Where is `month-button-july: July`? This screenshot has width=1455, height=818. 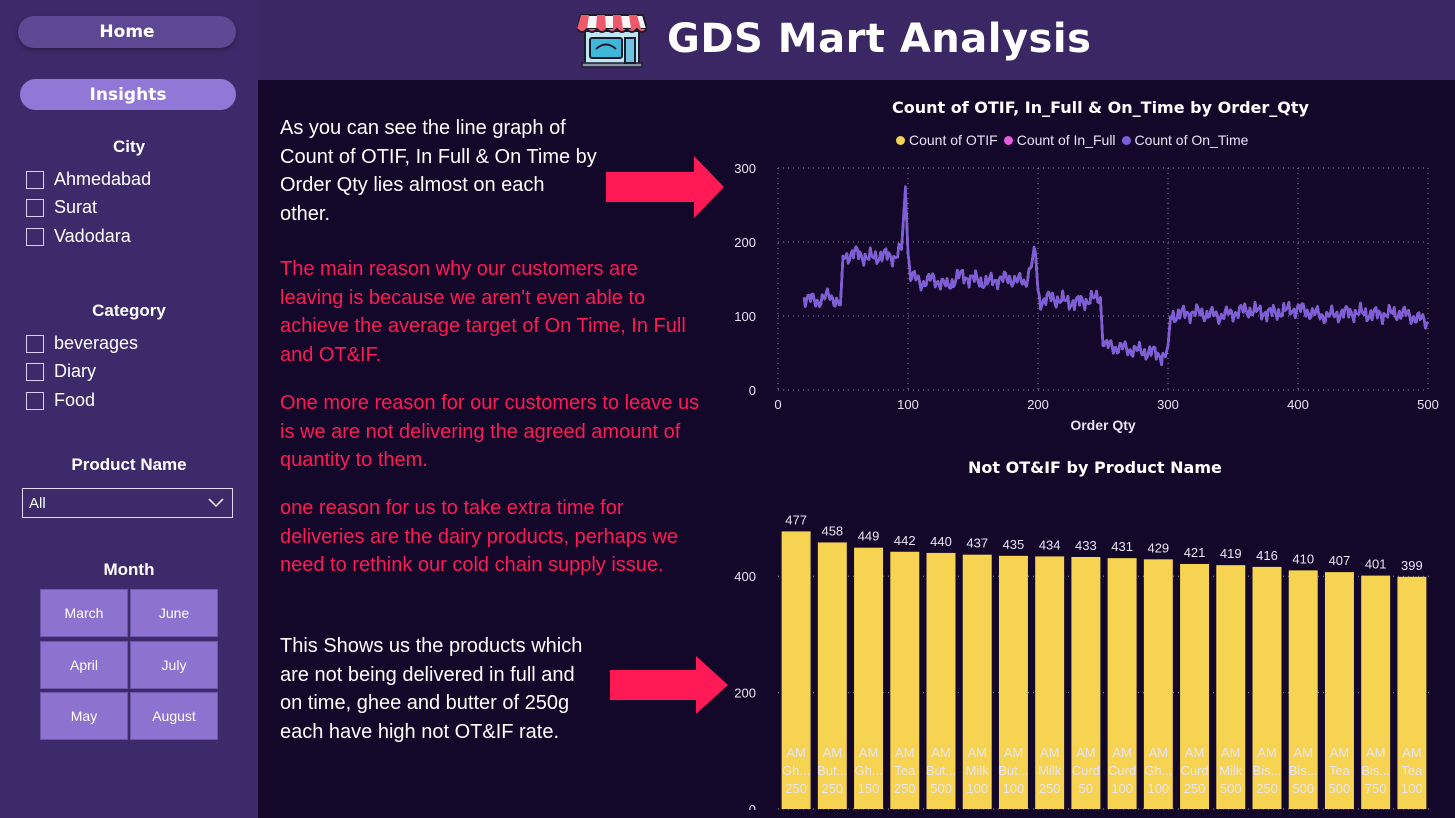
month-button-july: July is located at coordinates (174, 665).